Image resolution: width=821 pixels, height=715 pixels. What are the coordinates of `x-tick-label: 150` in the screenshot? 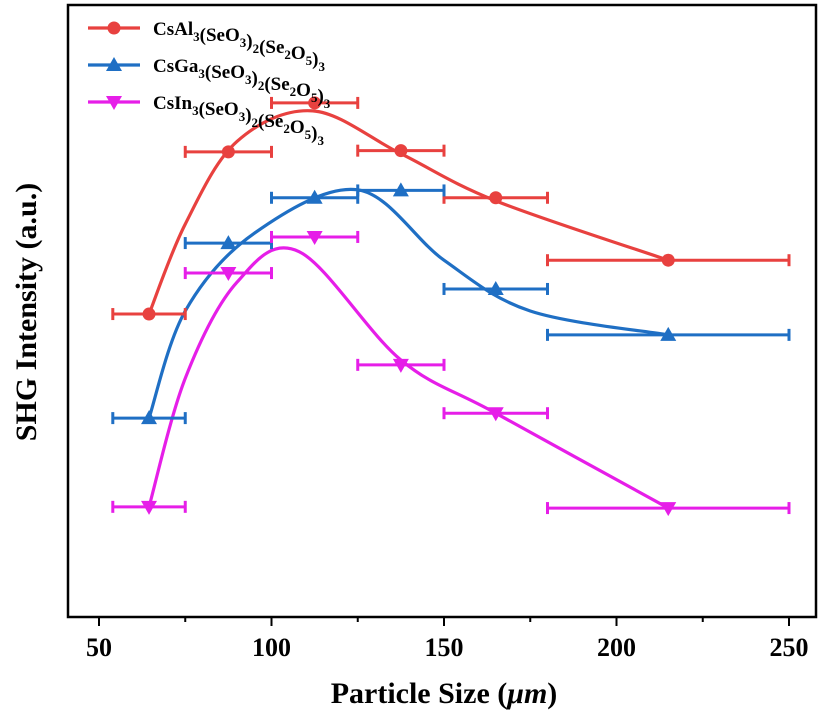 It's located at (444, 647).